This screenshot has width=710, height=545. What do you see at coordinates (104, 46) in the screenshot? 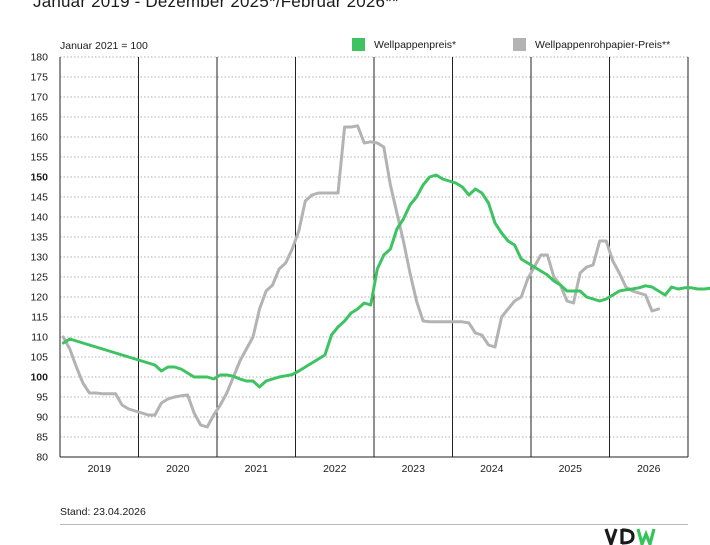
I see `index-base-note: Januar 2021 = 100` at bounding box center [104, 46].